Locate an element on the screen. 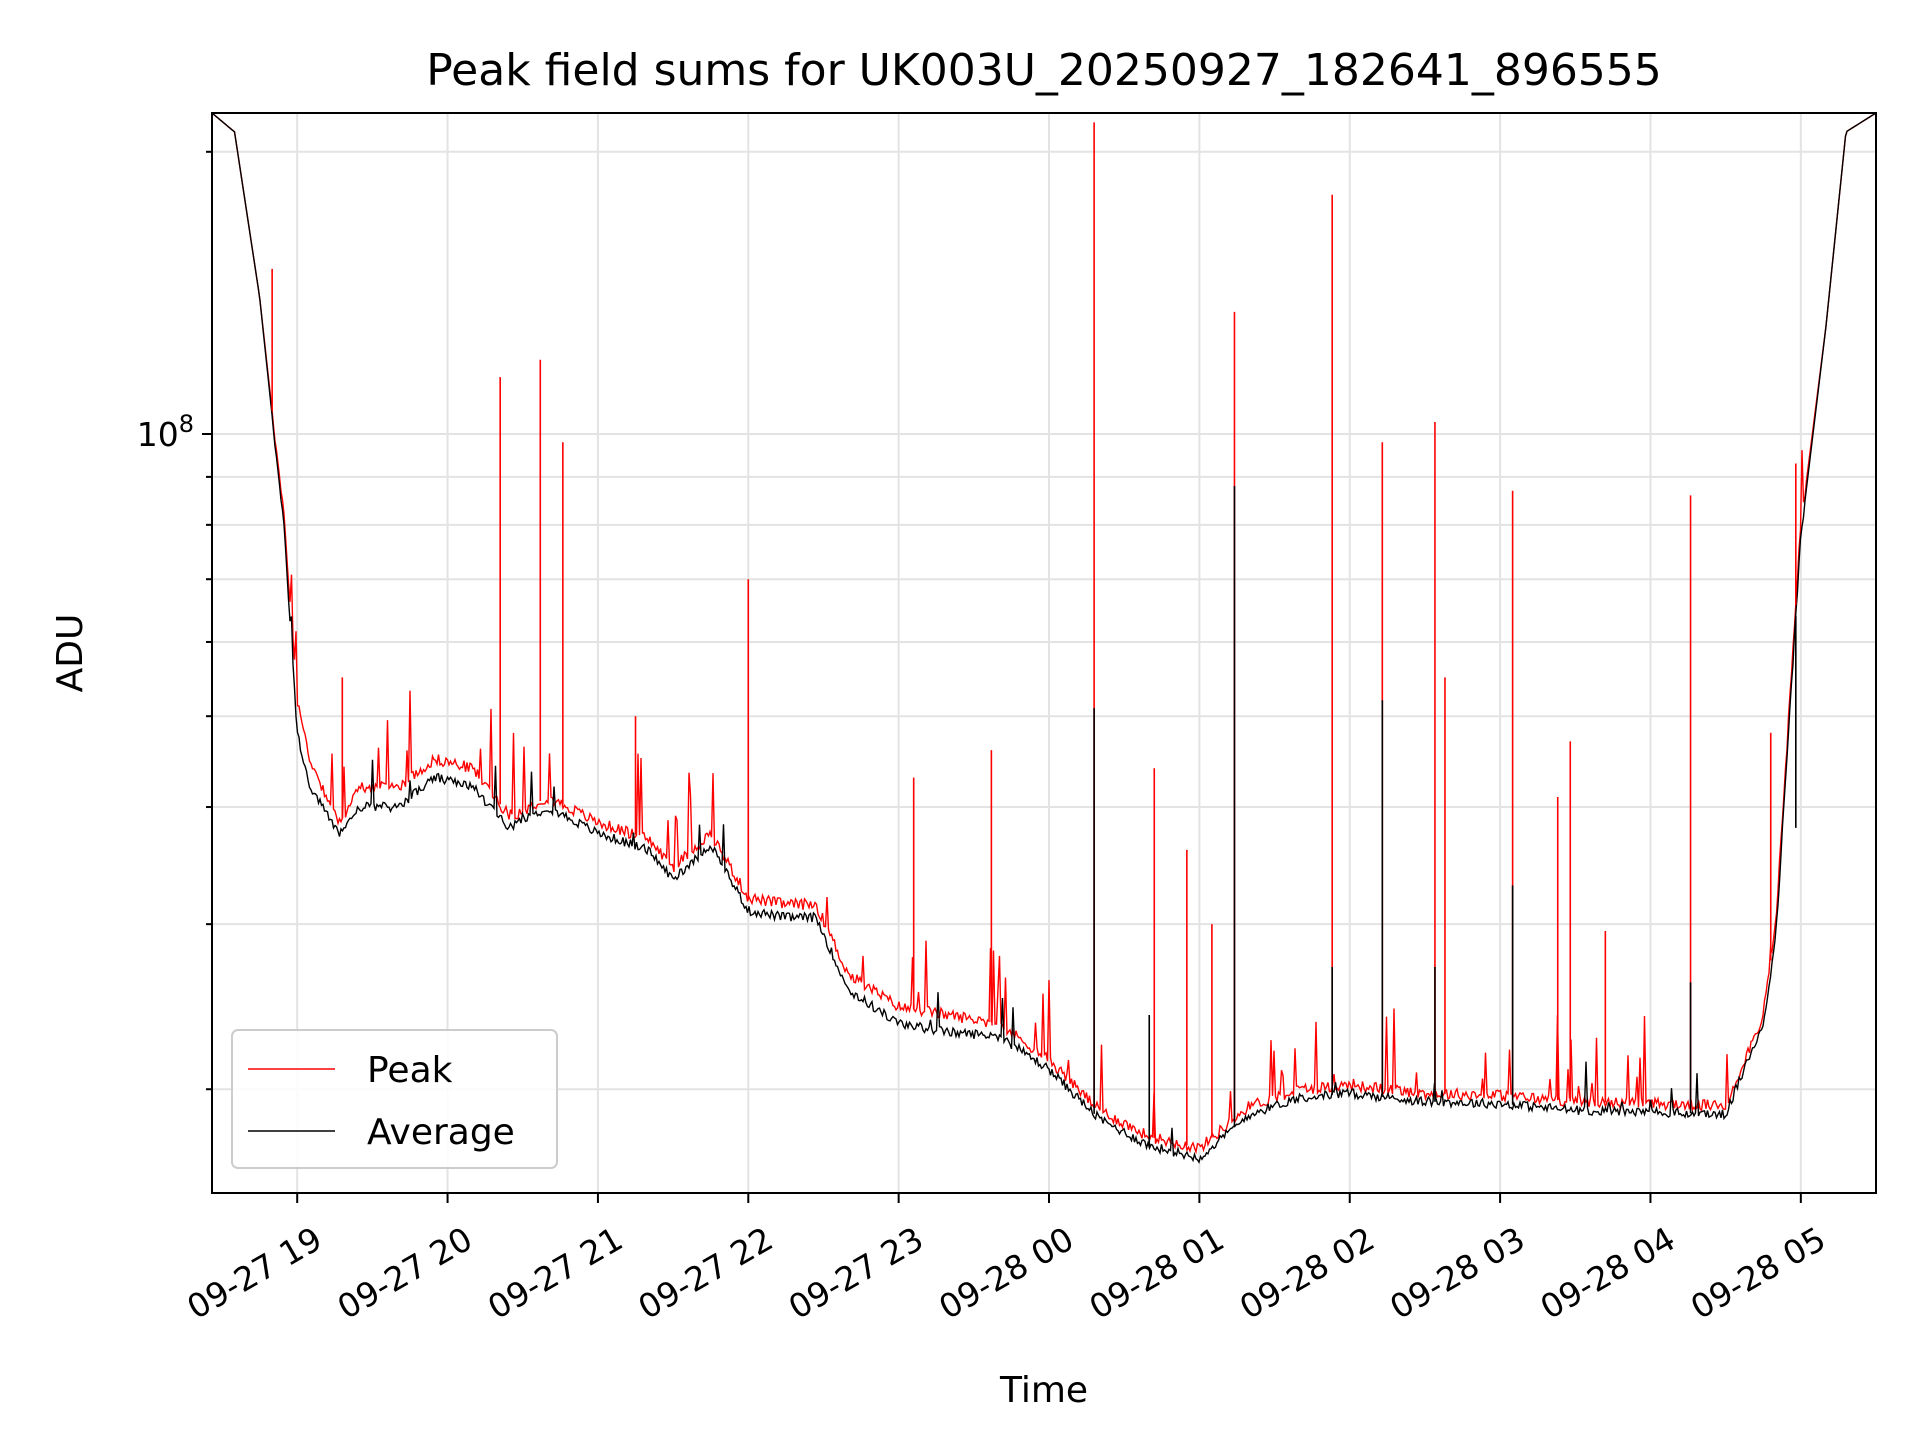 This screenshot has height=1440, width=1920. y-axis-label: ADU is located at coordinates (70, 653).